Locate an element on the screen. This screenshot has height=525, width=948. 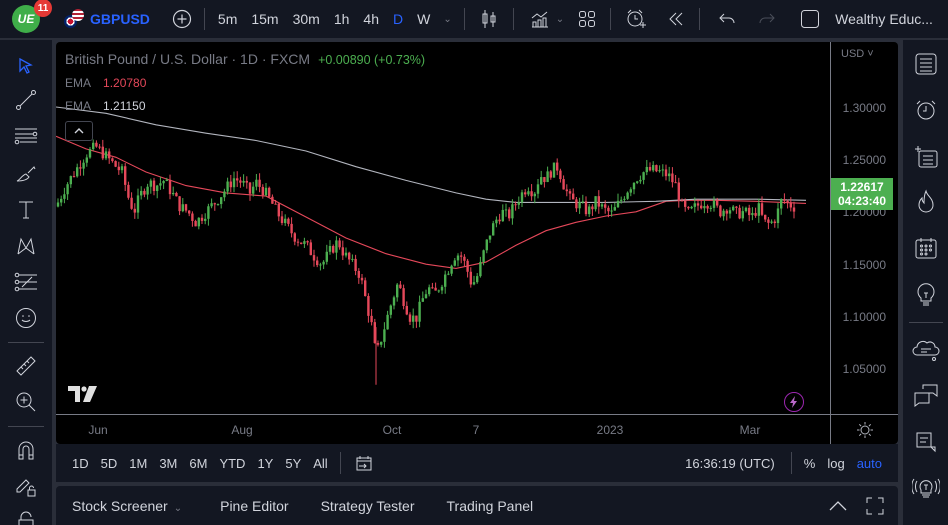
alerts-bolt-button is located at coordinates (794, 402).